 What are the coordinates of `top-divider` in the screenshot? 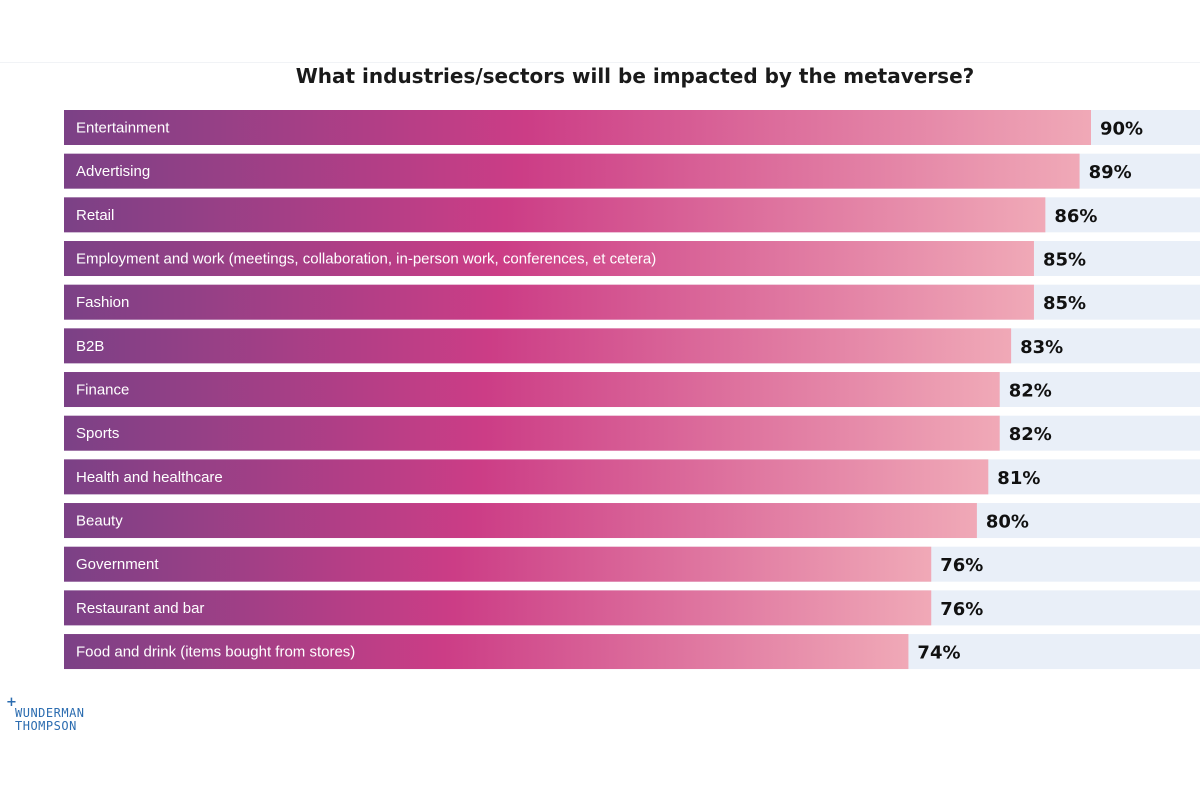 It's located at (600, 62).